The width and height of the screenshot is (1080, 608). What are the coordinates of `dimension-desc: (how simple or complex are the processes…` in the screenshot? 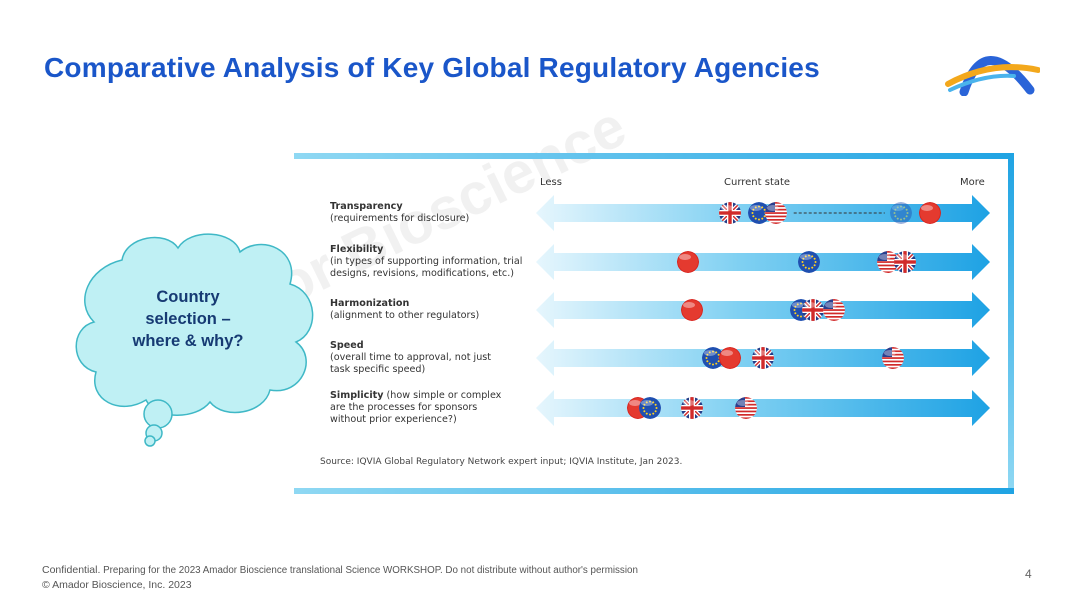 It's located at (416, 407).